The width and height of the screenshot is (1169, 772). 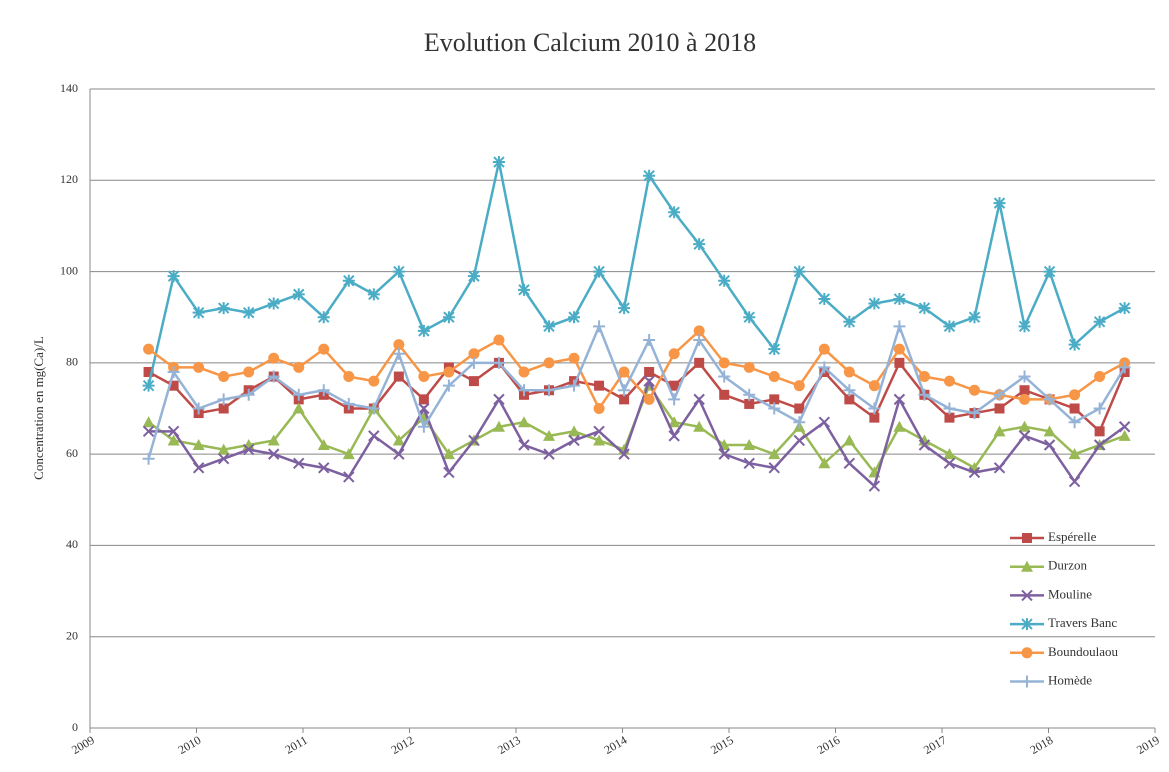 I want to click on series-line, so click(x=636, y=391).